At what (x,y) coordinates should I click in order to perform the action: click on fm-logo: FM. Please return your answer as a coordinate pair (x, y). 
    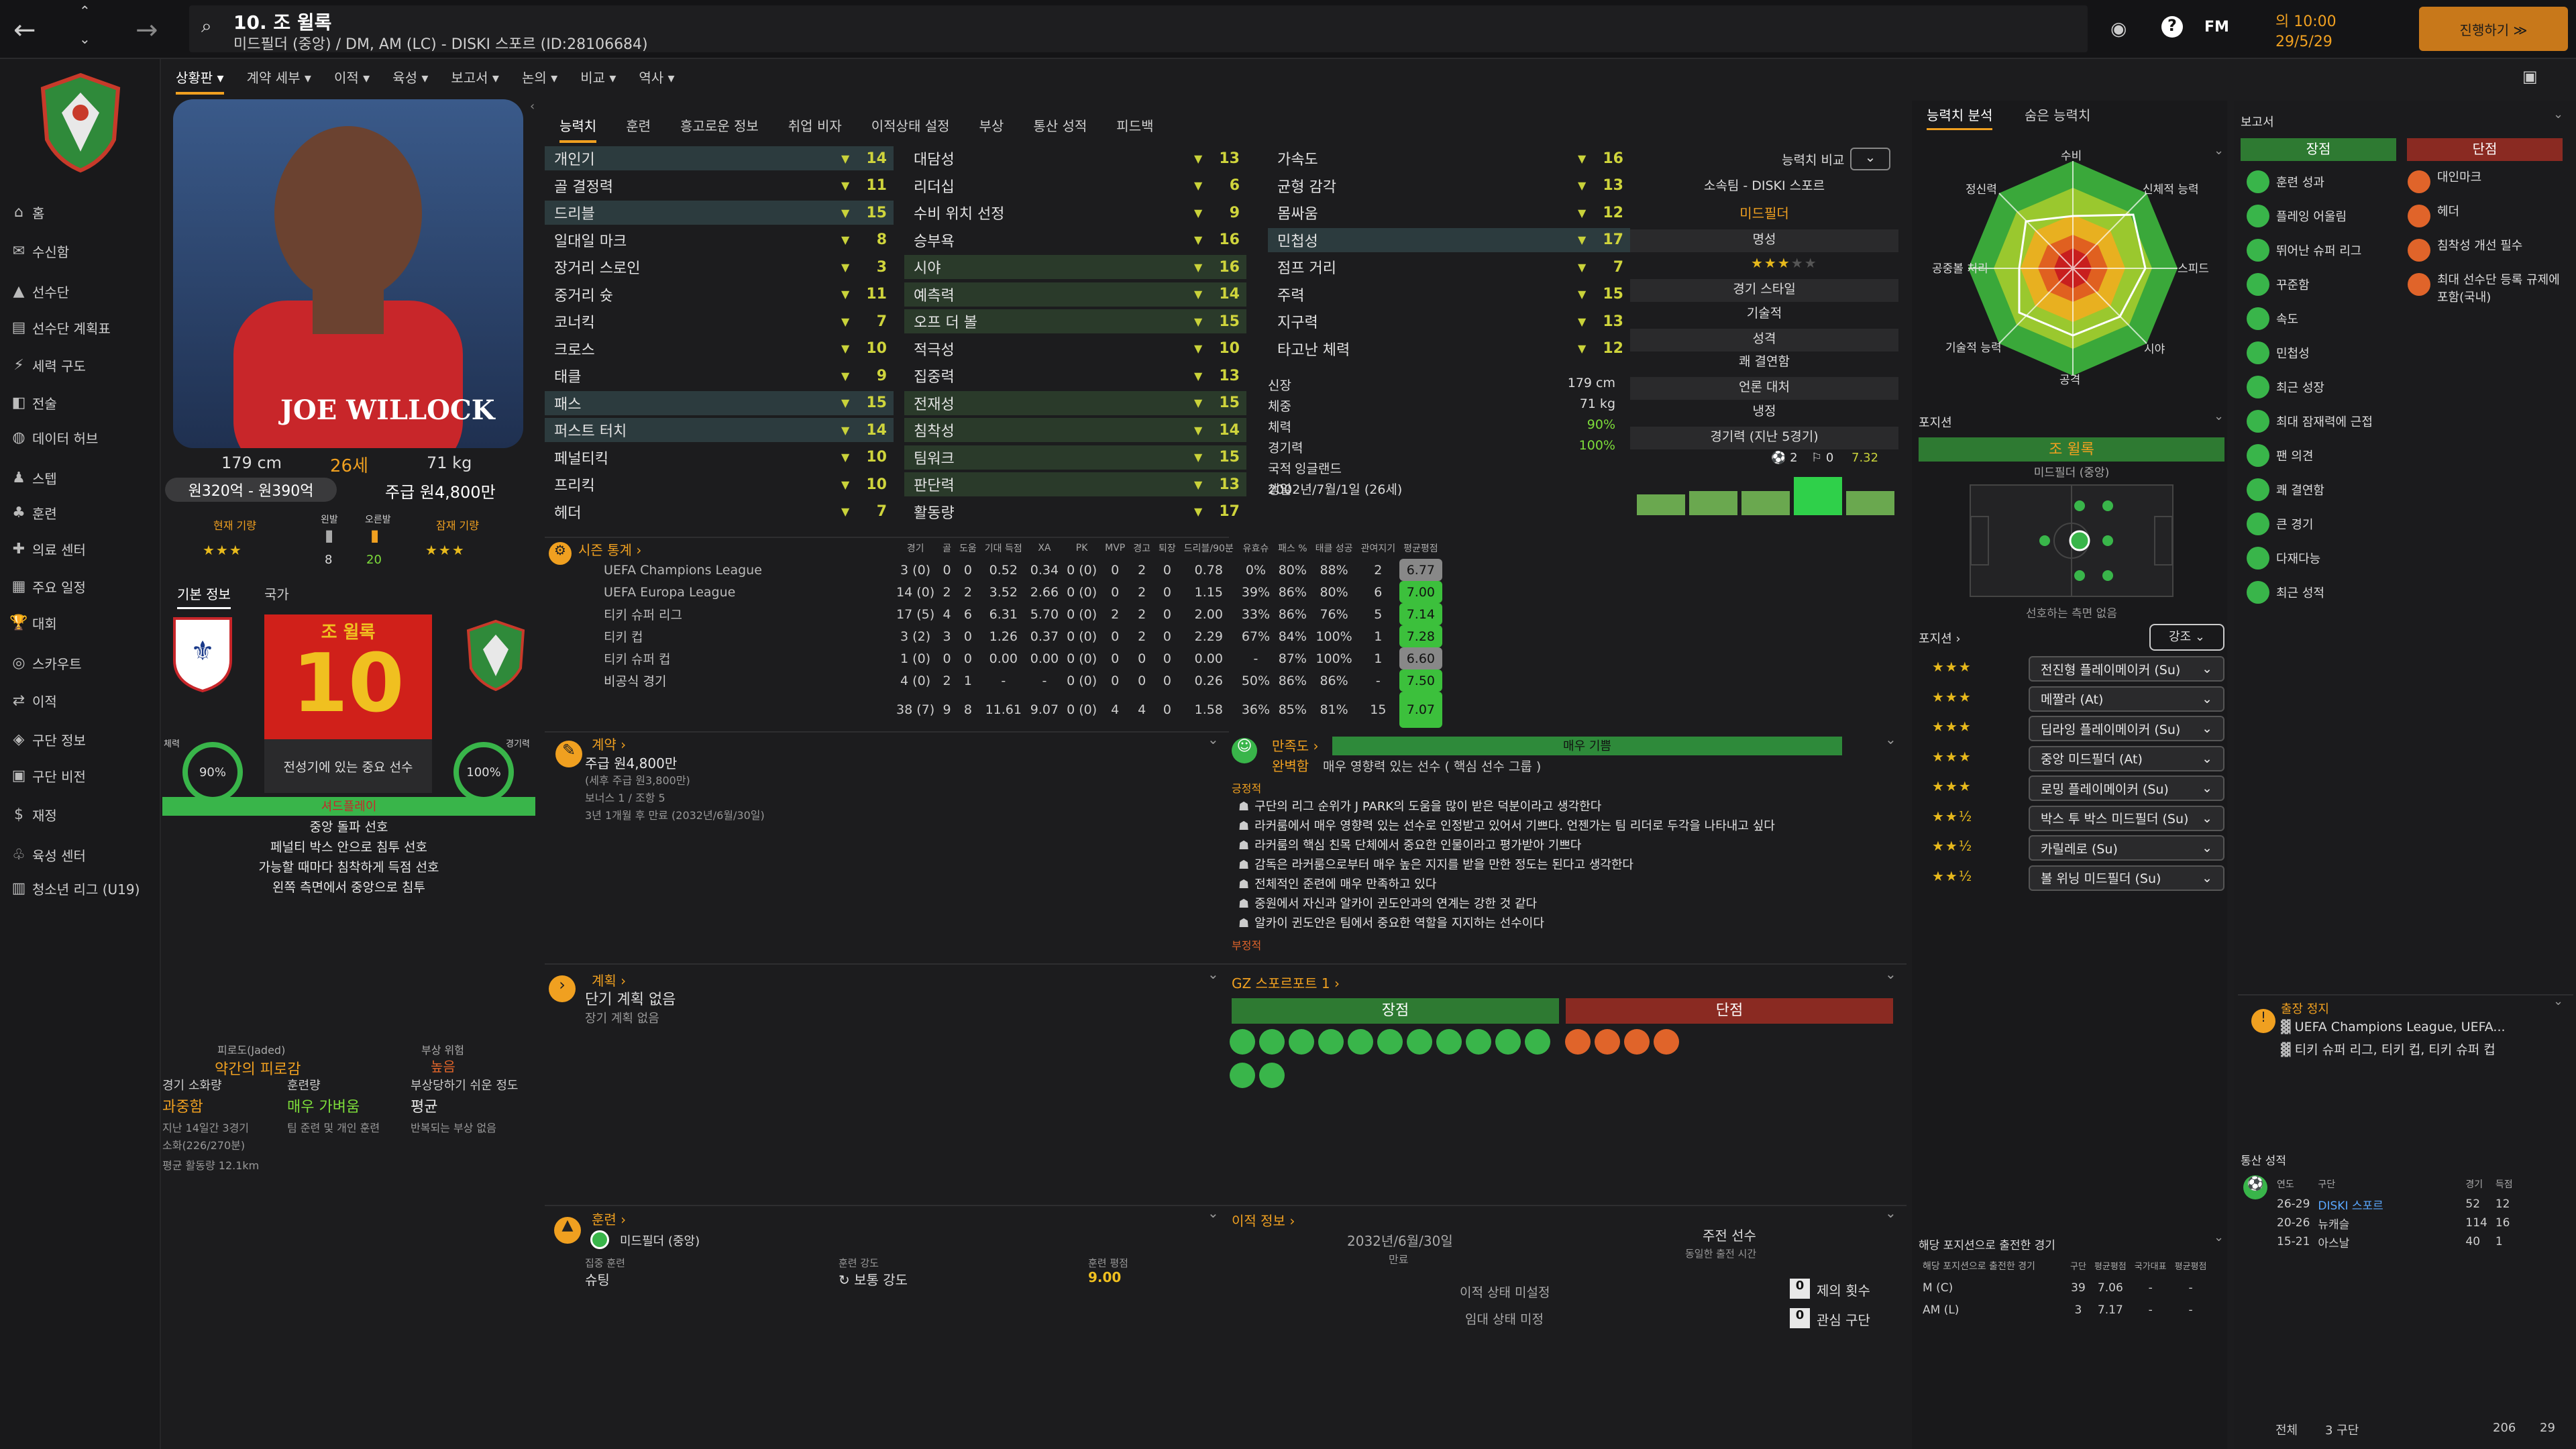
    Looking at the image, I should click on (2216, 27).